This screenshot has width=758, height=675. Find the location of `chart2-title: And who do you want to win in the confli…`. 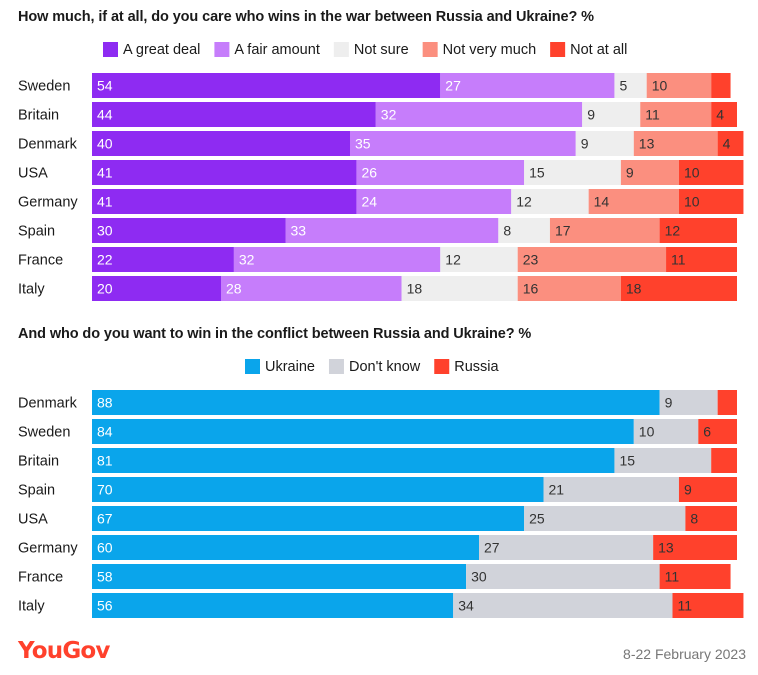

chart2-title: And who do you want to win in the confli… is located at coordinates (275, 334).